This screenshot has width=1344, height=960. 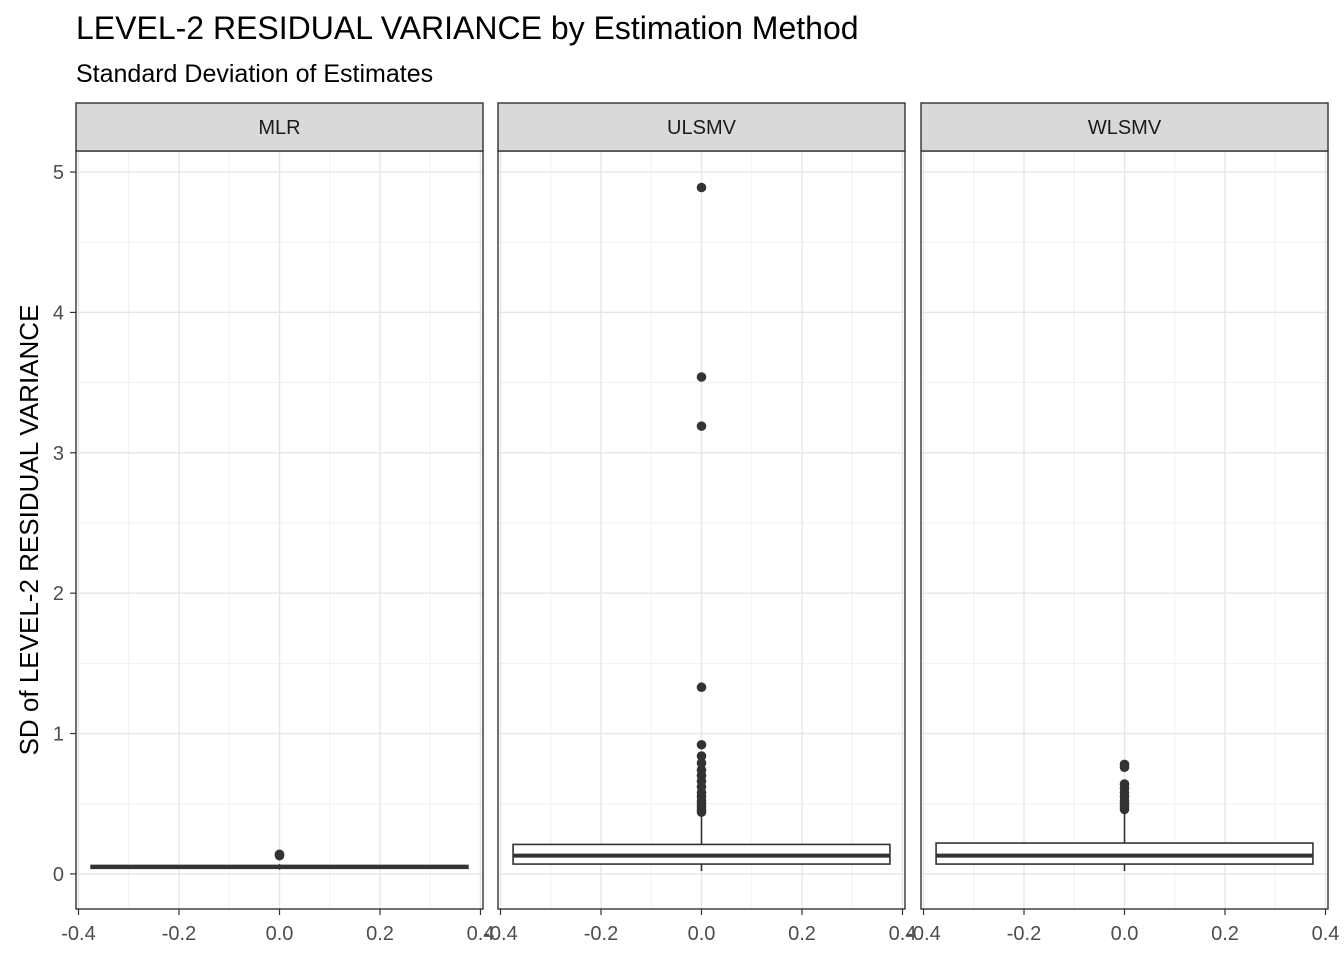 What do you see at coordinates (58, 454) in the screenshot?
I see `y-tick-label: 3` at bounding box center [58, 454].